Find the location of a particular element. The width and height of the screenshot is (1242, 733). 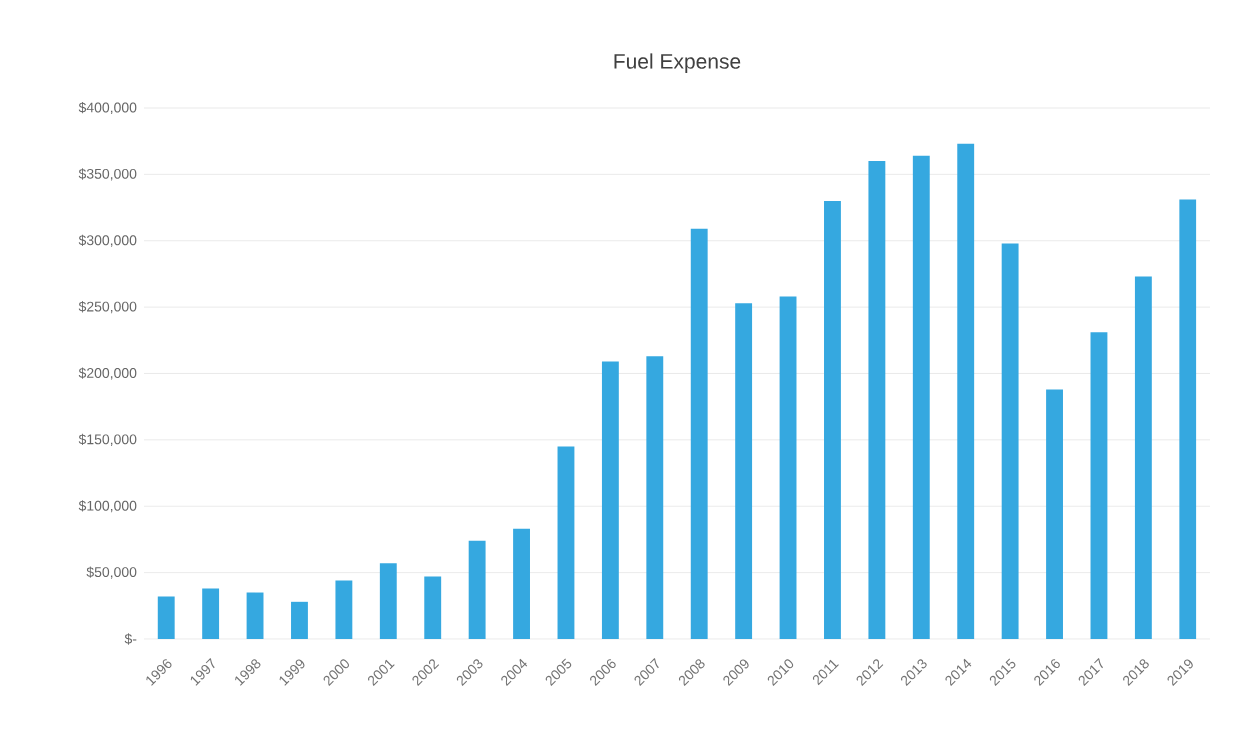

y-tick-label: $300,000 is located at coordinates (107, 240).